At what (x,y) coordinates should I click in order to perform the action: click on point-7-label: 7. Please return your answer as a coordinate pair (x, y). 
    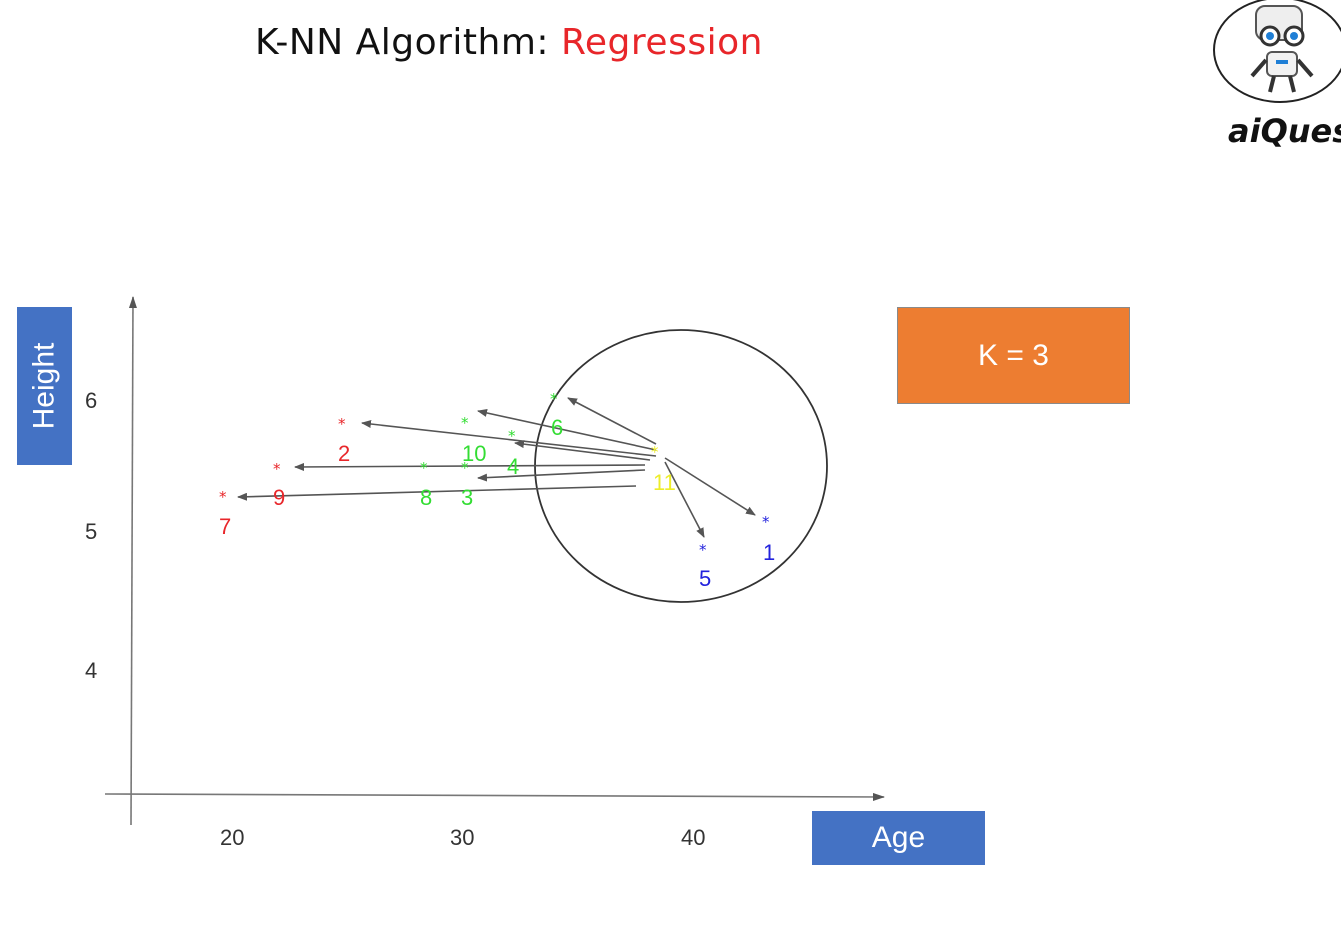
    Looking at the image, I should click on (225, 526).